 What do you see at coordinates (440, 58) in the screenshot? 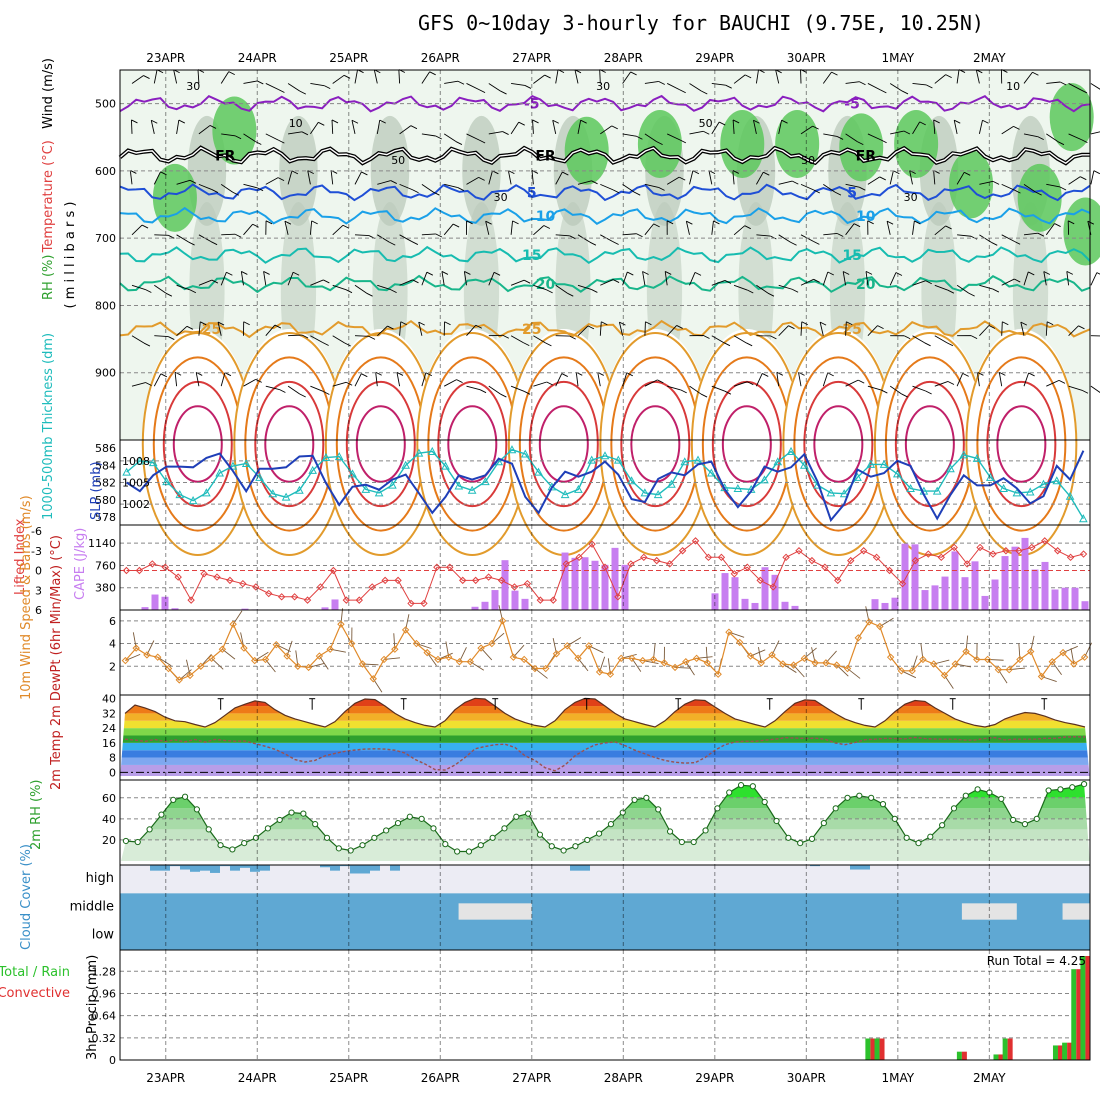
I see `top-date-label: 26APR` at bounding box center [440, 58].